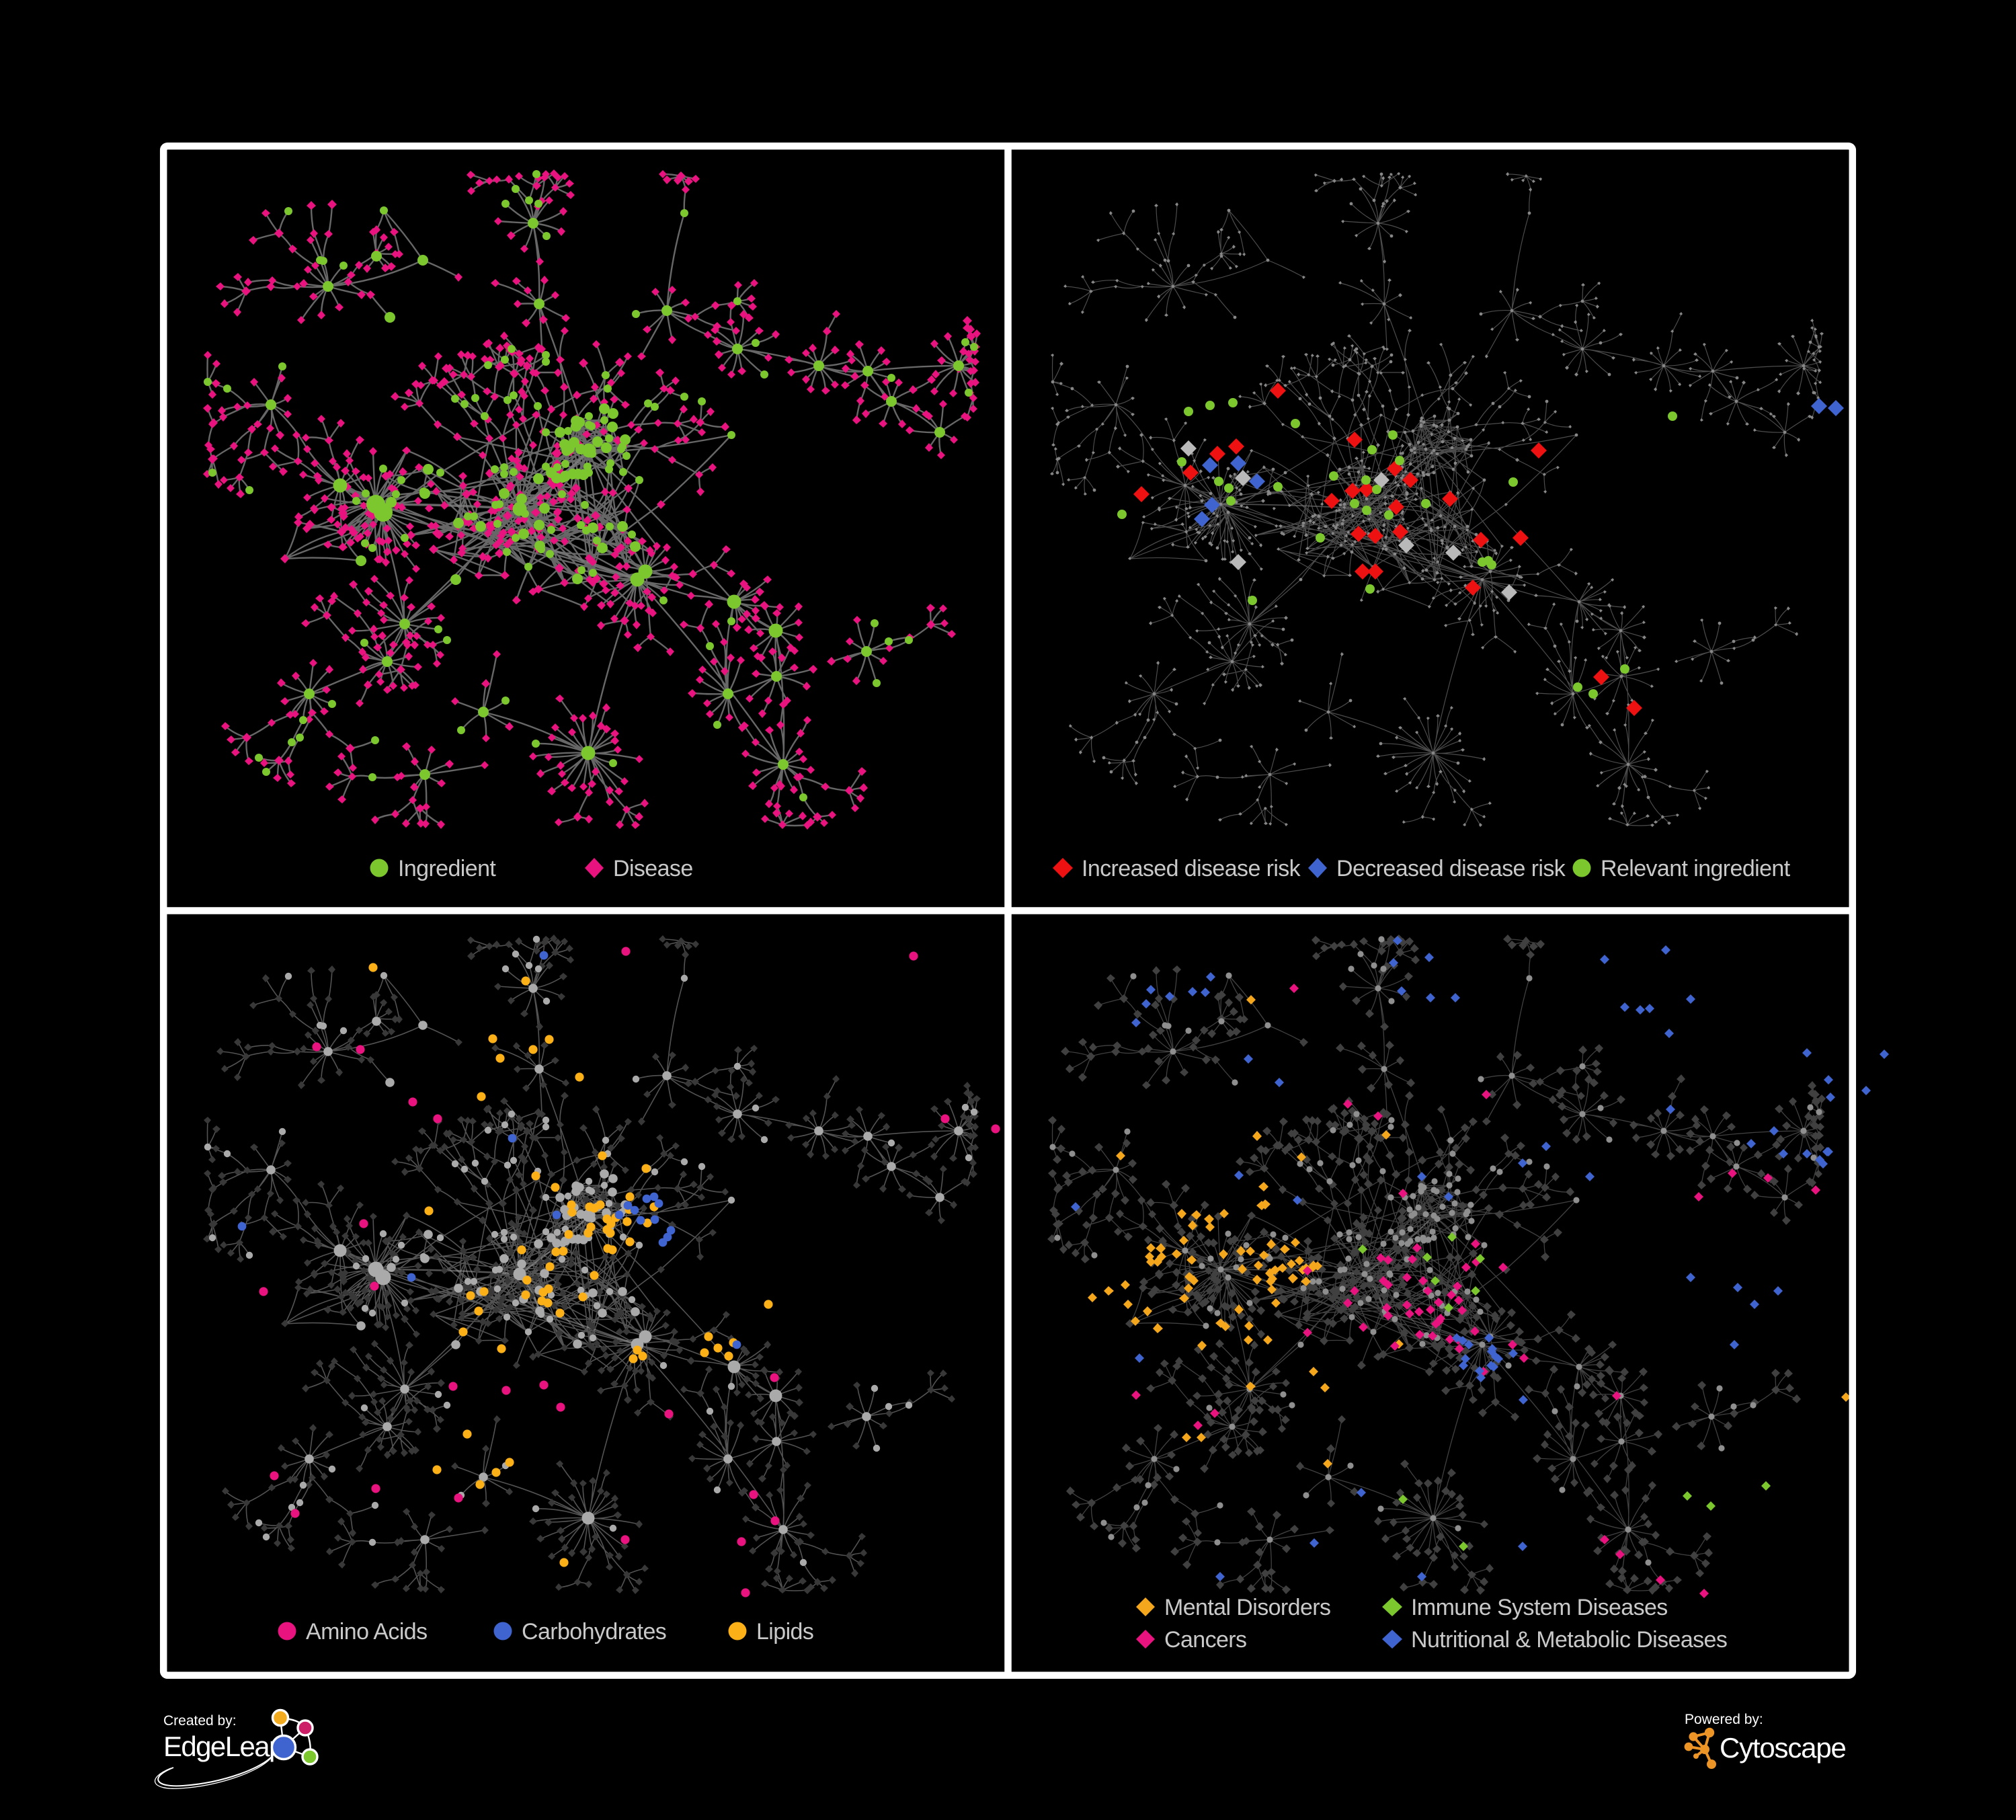 The width and height of the screenshot is (2016, 1820). What do you see at coordinates (1696, 868) in the screenshot?
I see `svg-text: Relevant ingredient` at bounding box center [1696, 868].